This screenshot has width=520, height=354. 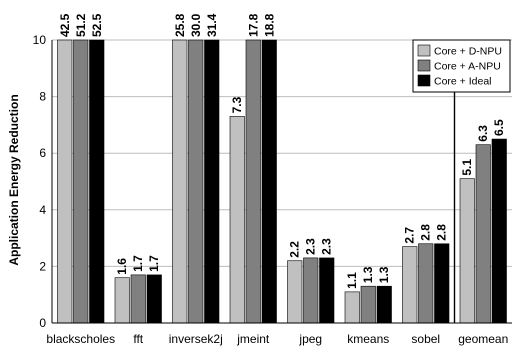 What do you see at coordinates (40, 40) in the screenshot?
I see `y-tick-label: 10` at bounding box center [40, 40].